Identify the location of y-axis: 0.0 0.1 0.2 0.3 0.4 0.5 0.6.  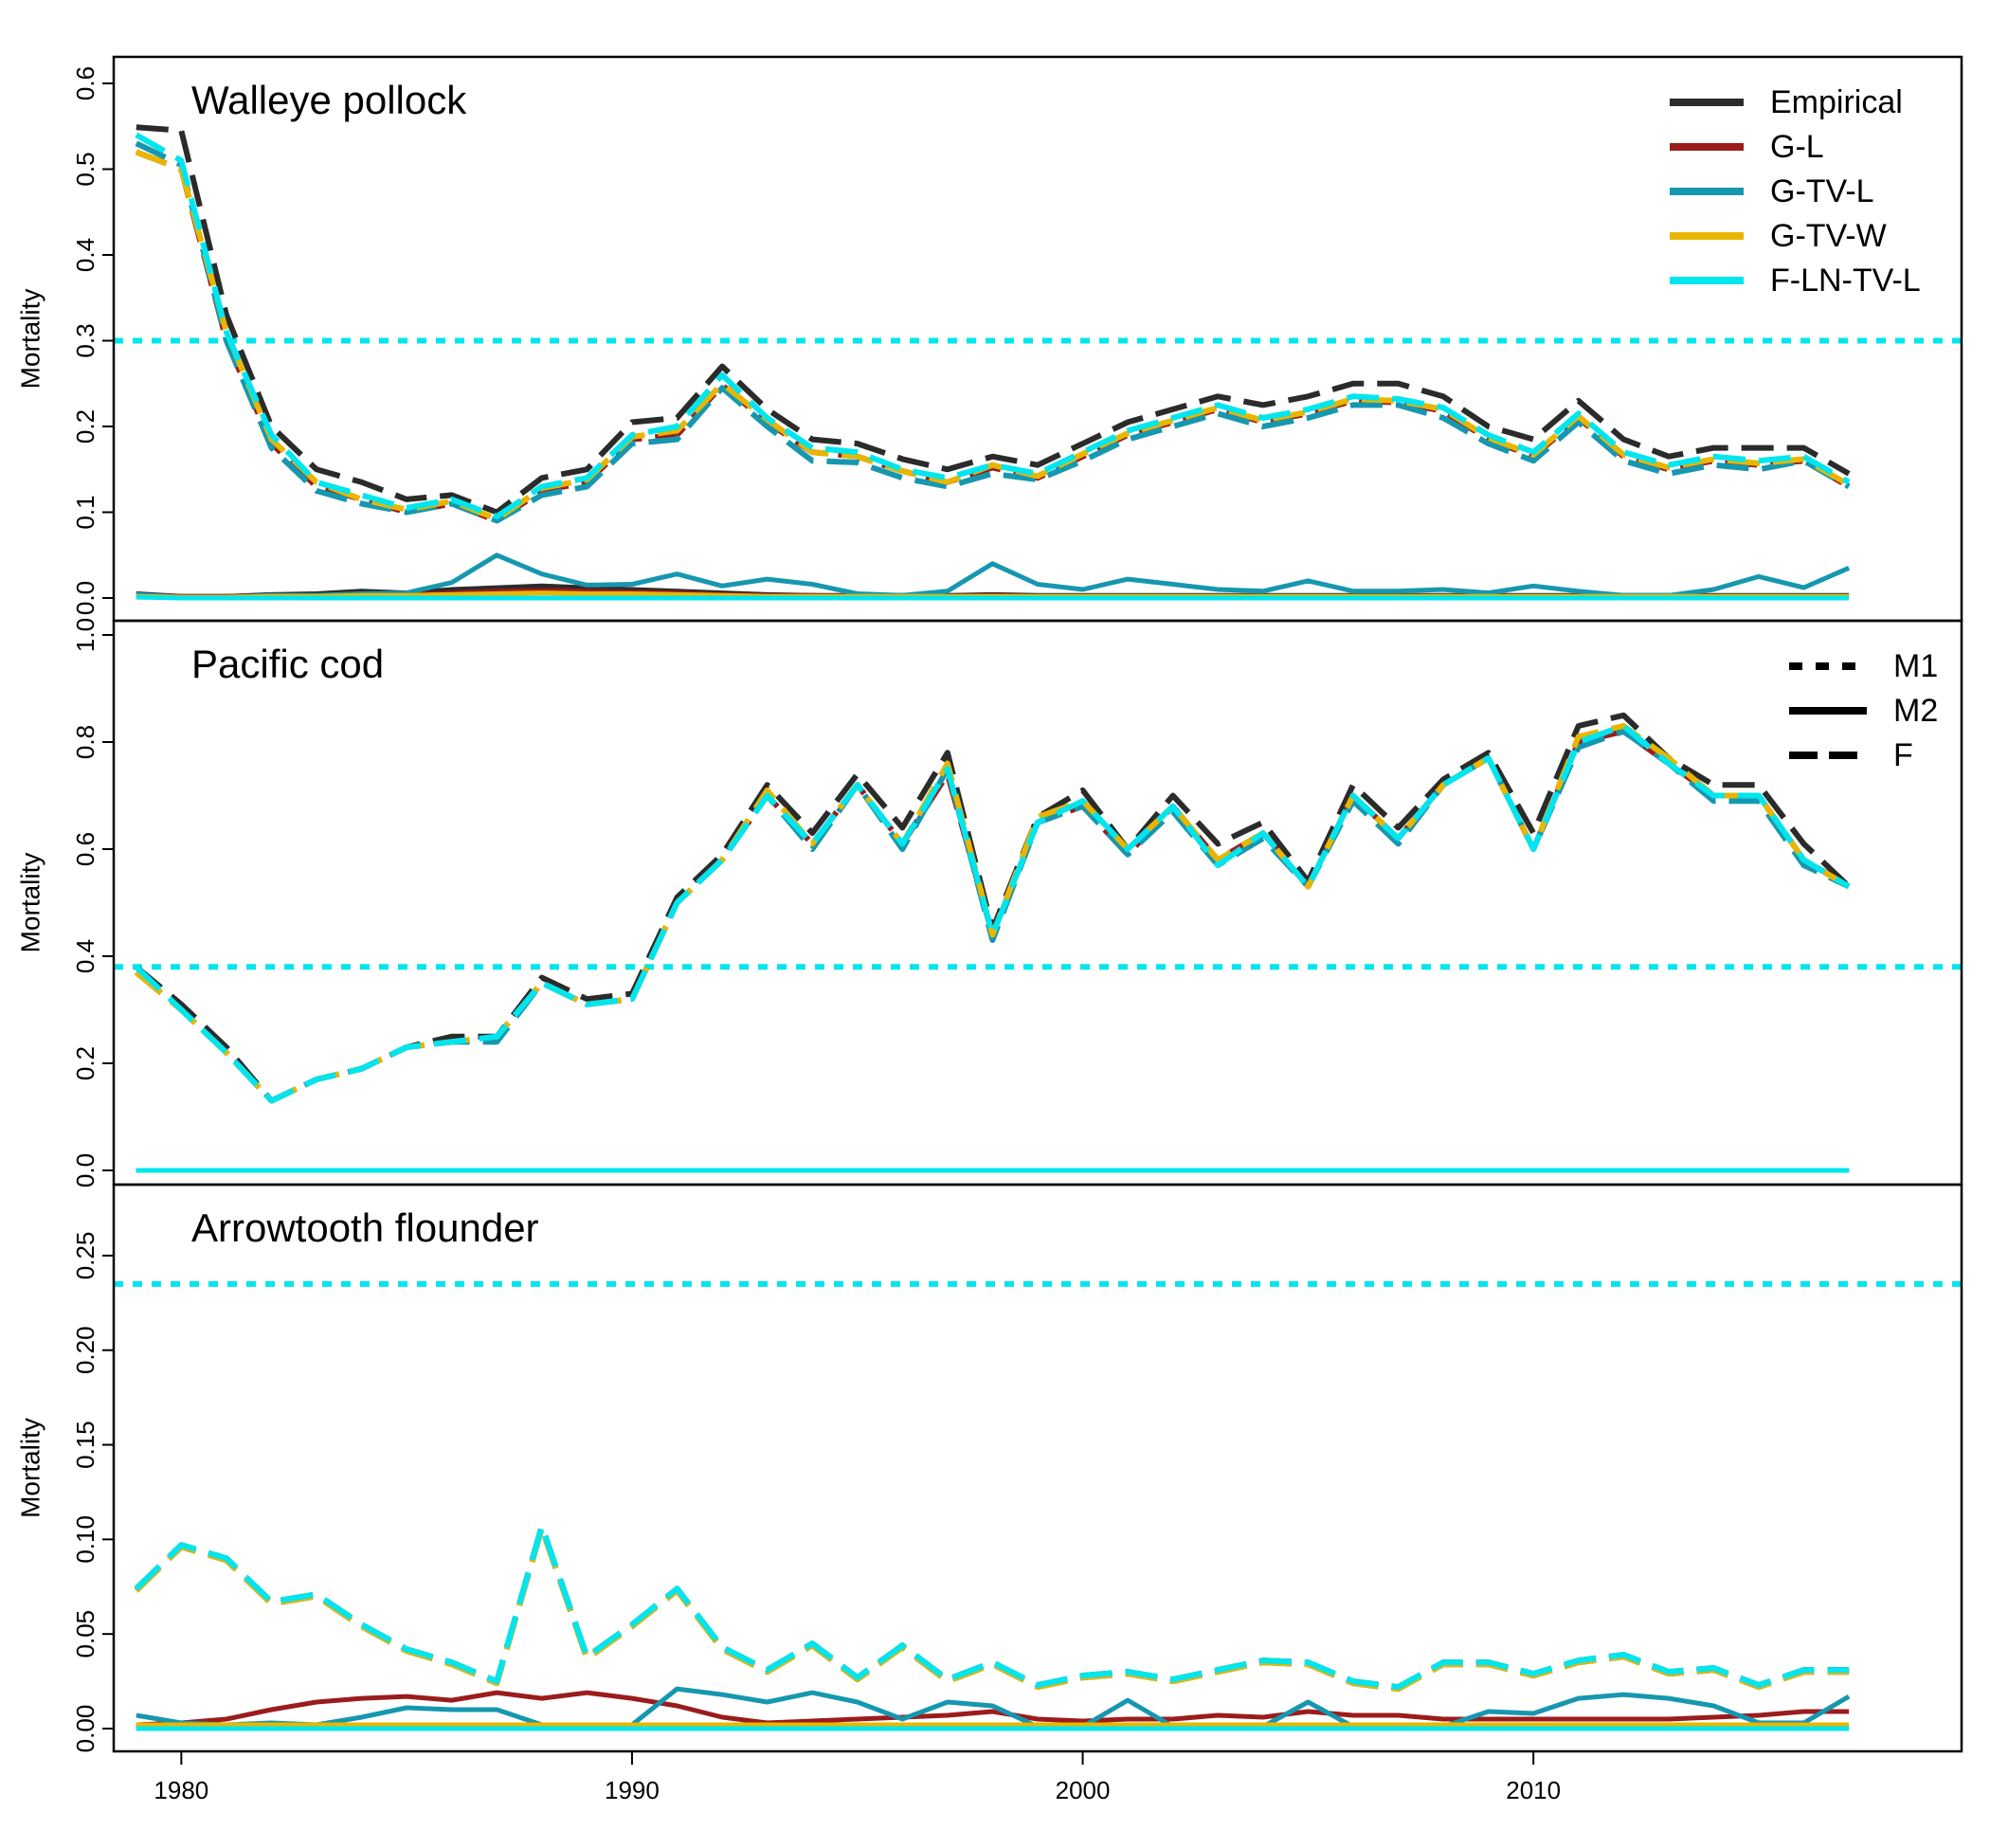
(92, 340).